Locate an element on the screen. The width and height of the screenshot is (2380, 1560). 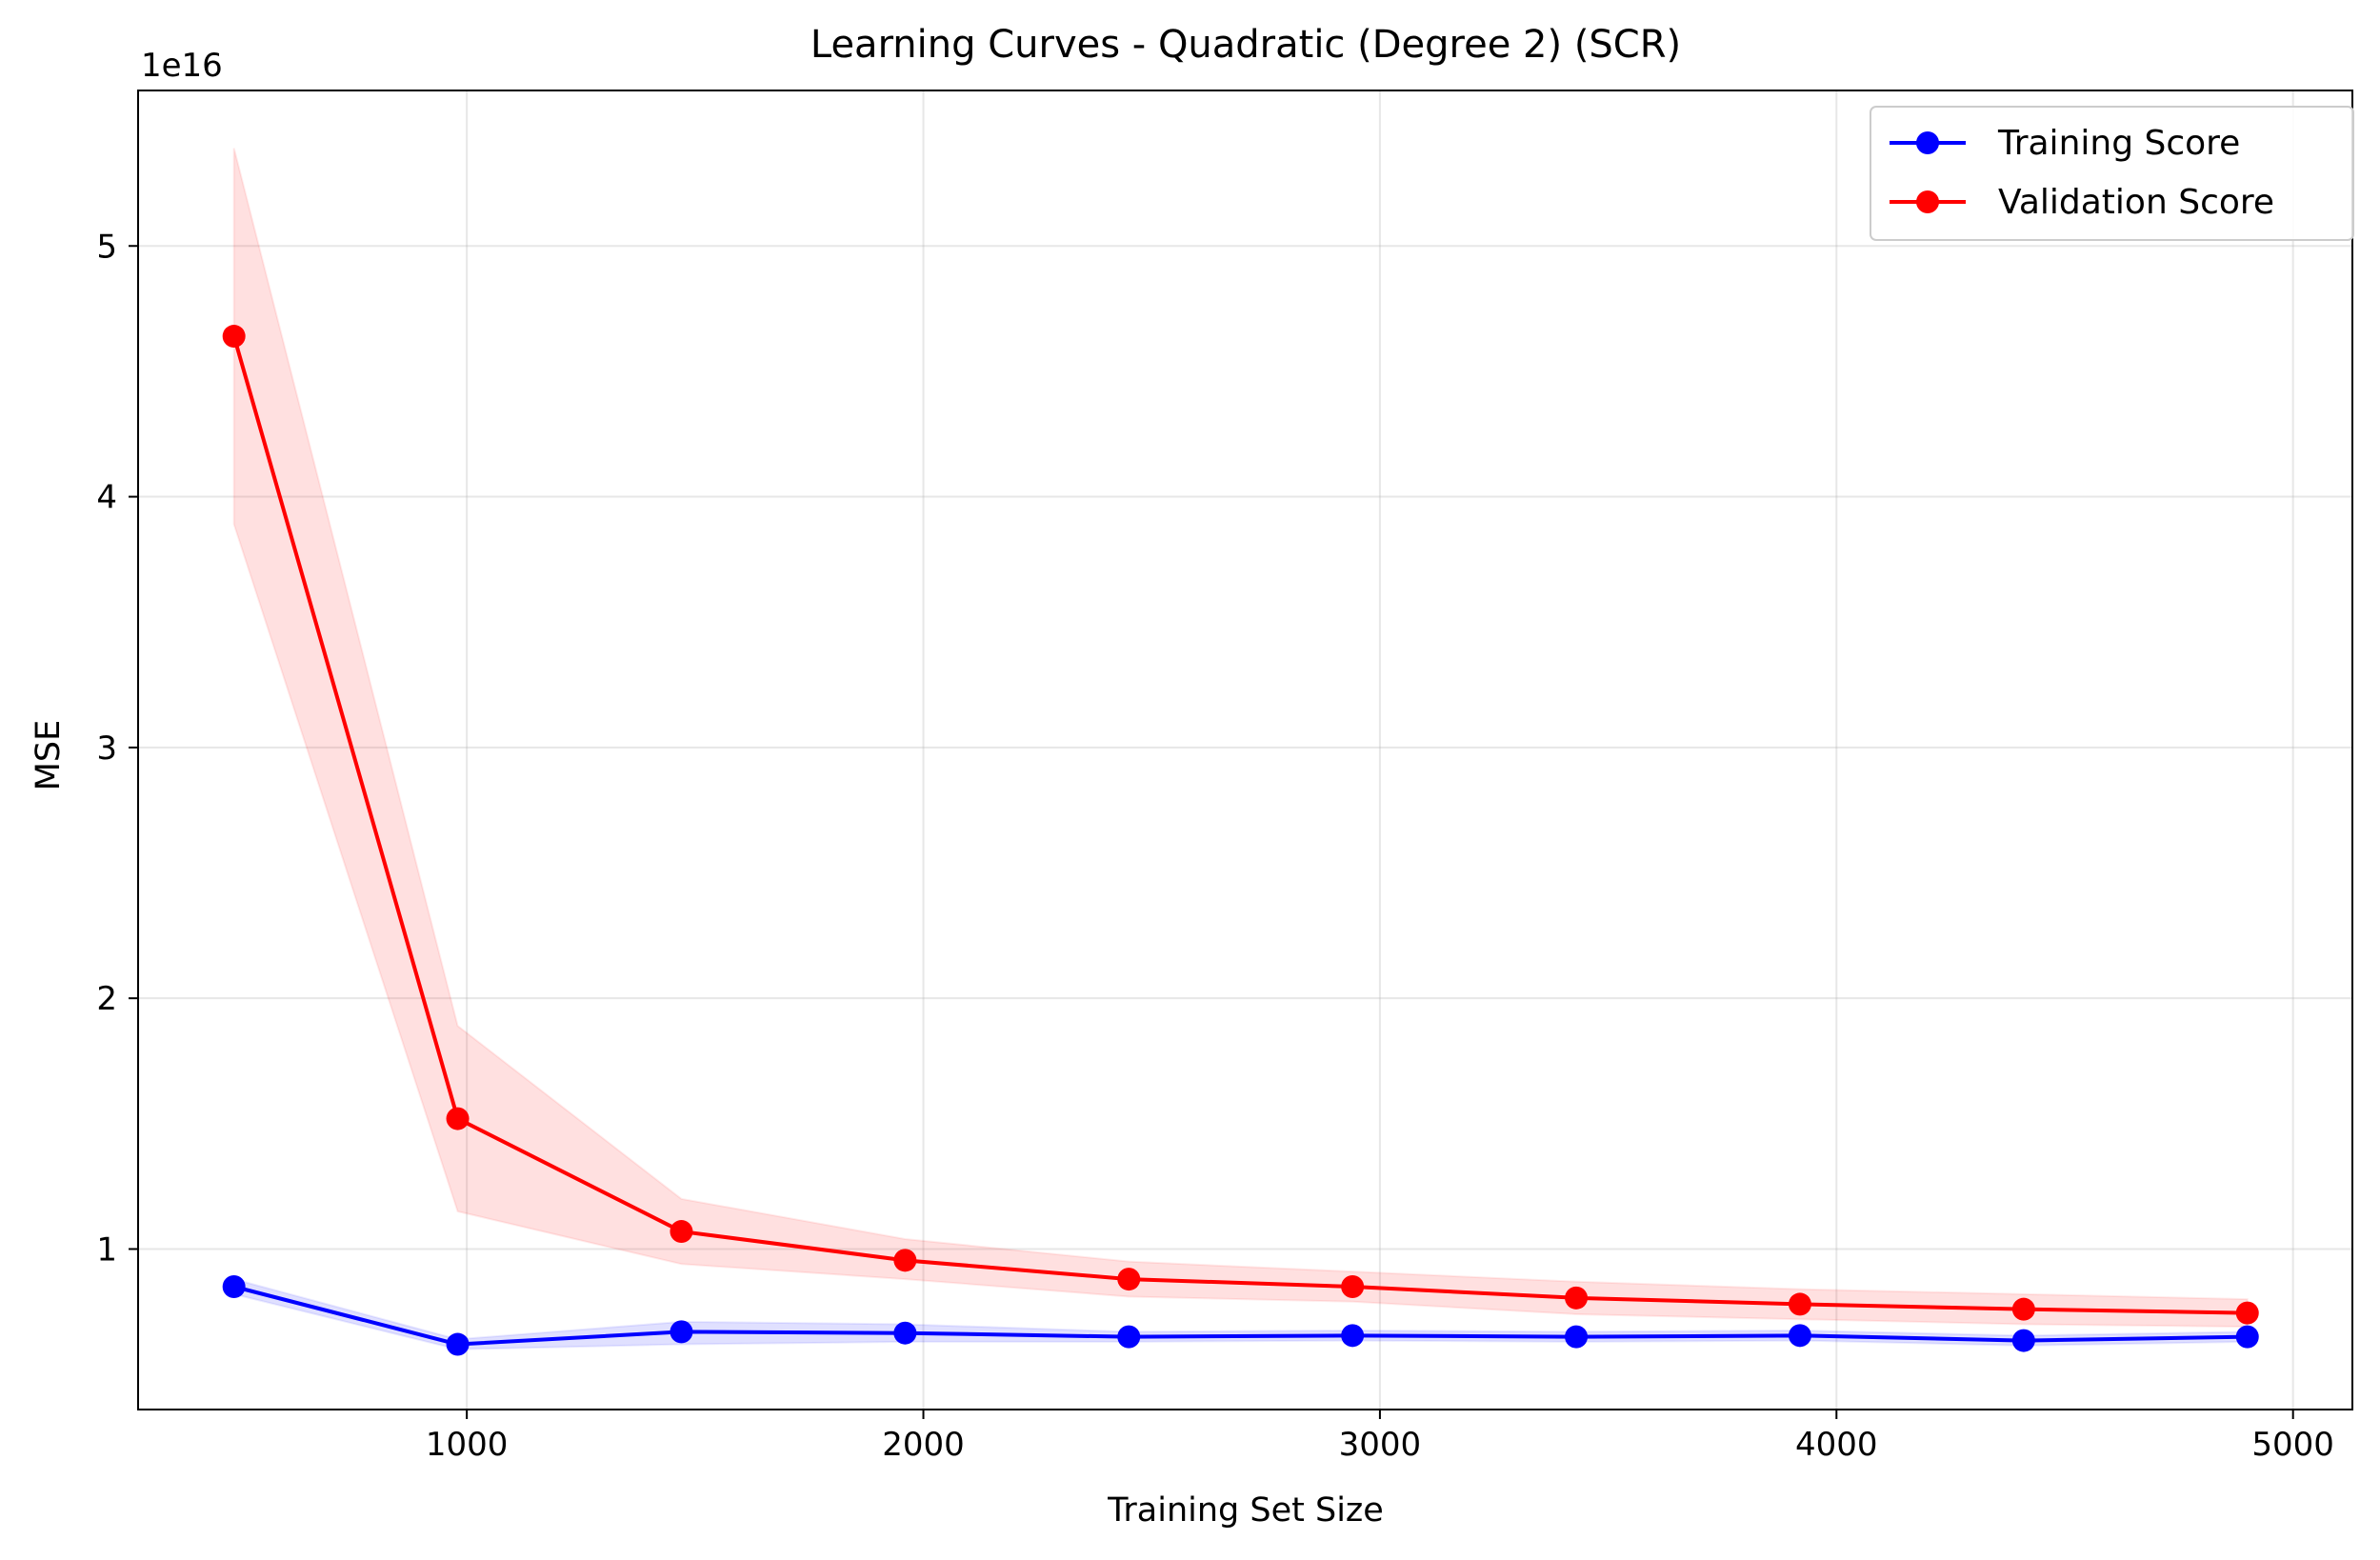
legend-label-validation: Validation Score is located at coordinates (2136, 202).